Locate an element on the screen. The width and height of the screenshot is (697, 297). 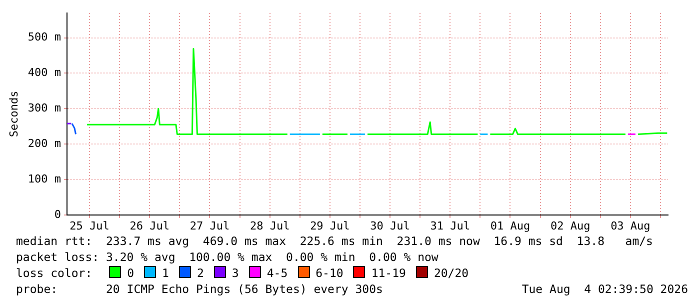
y-tick-label: 500 m is located at coordinates (45, 37).